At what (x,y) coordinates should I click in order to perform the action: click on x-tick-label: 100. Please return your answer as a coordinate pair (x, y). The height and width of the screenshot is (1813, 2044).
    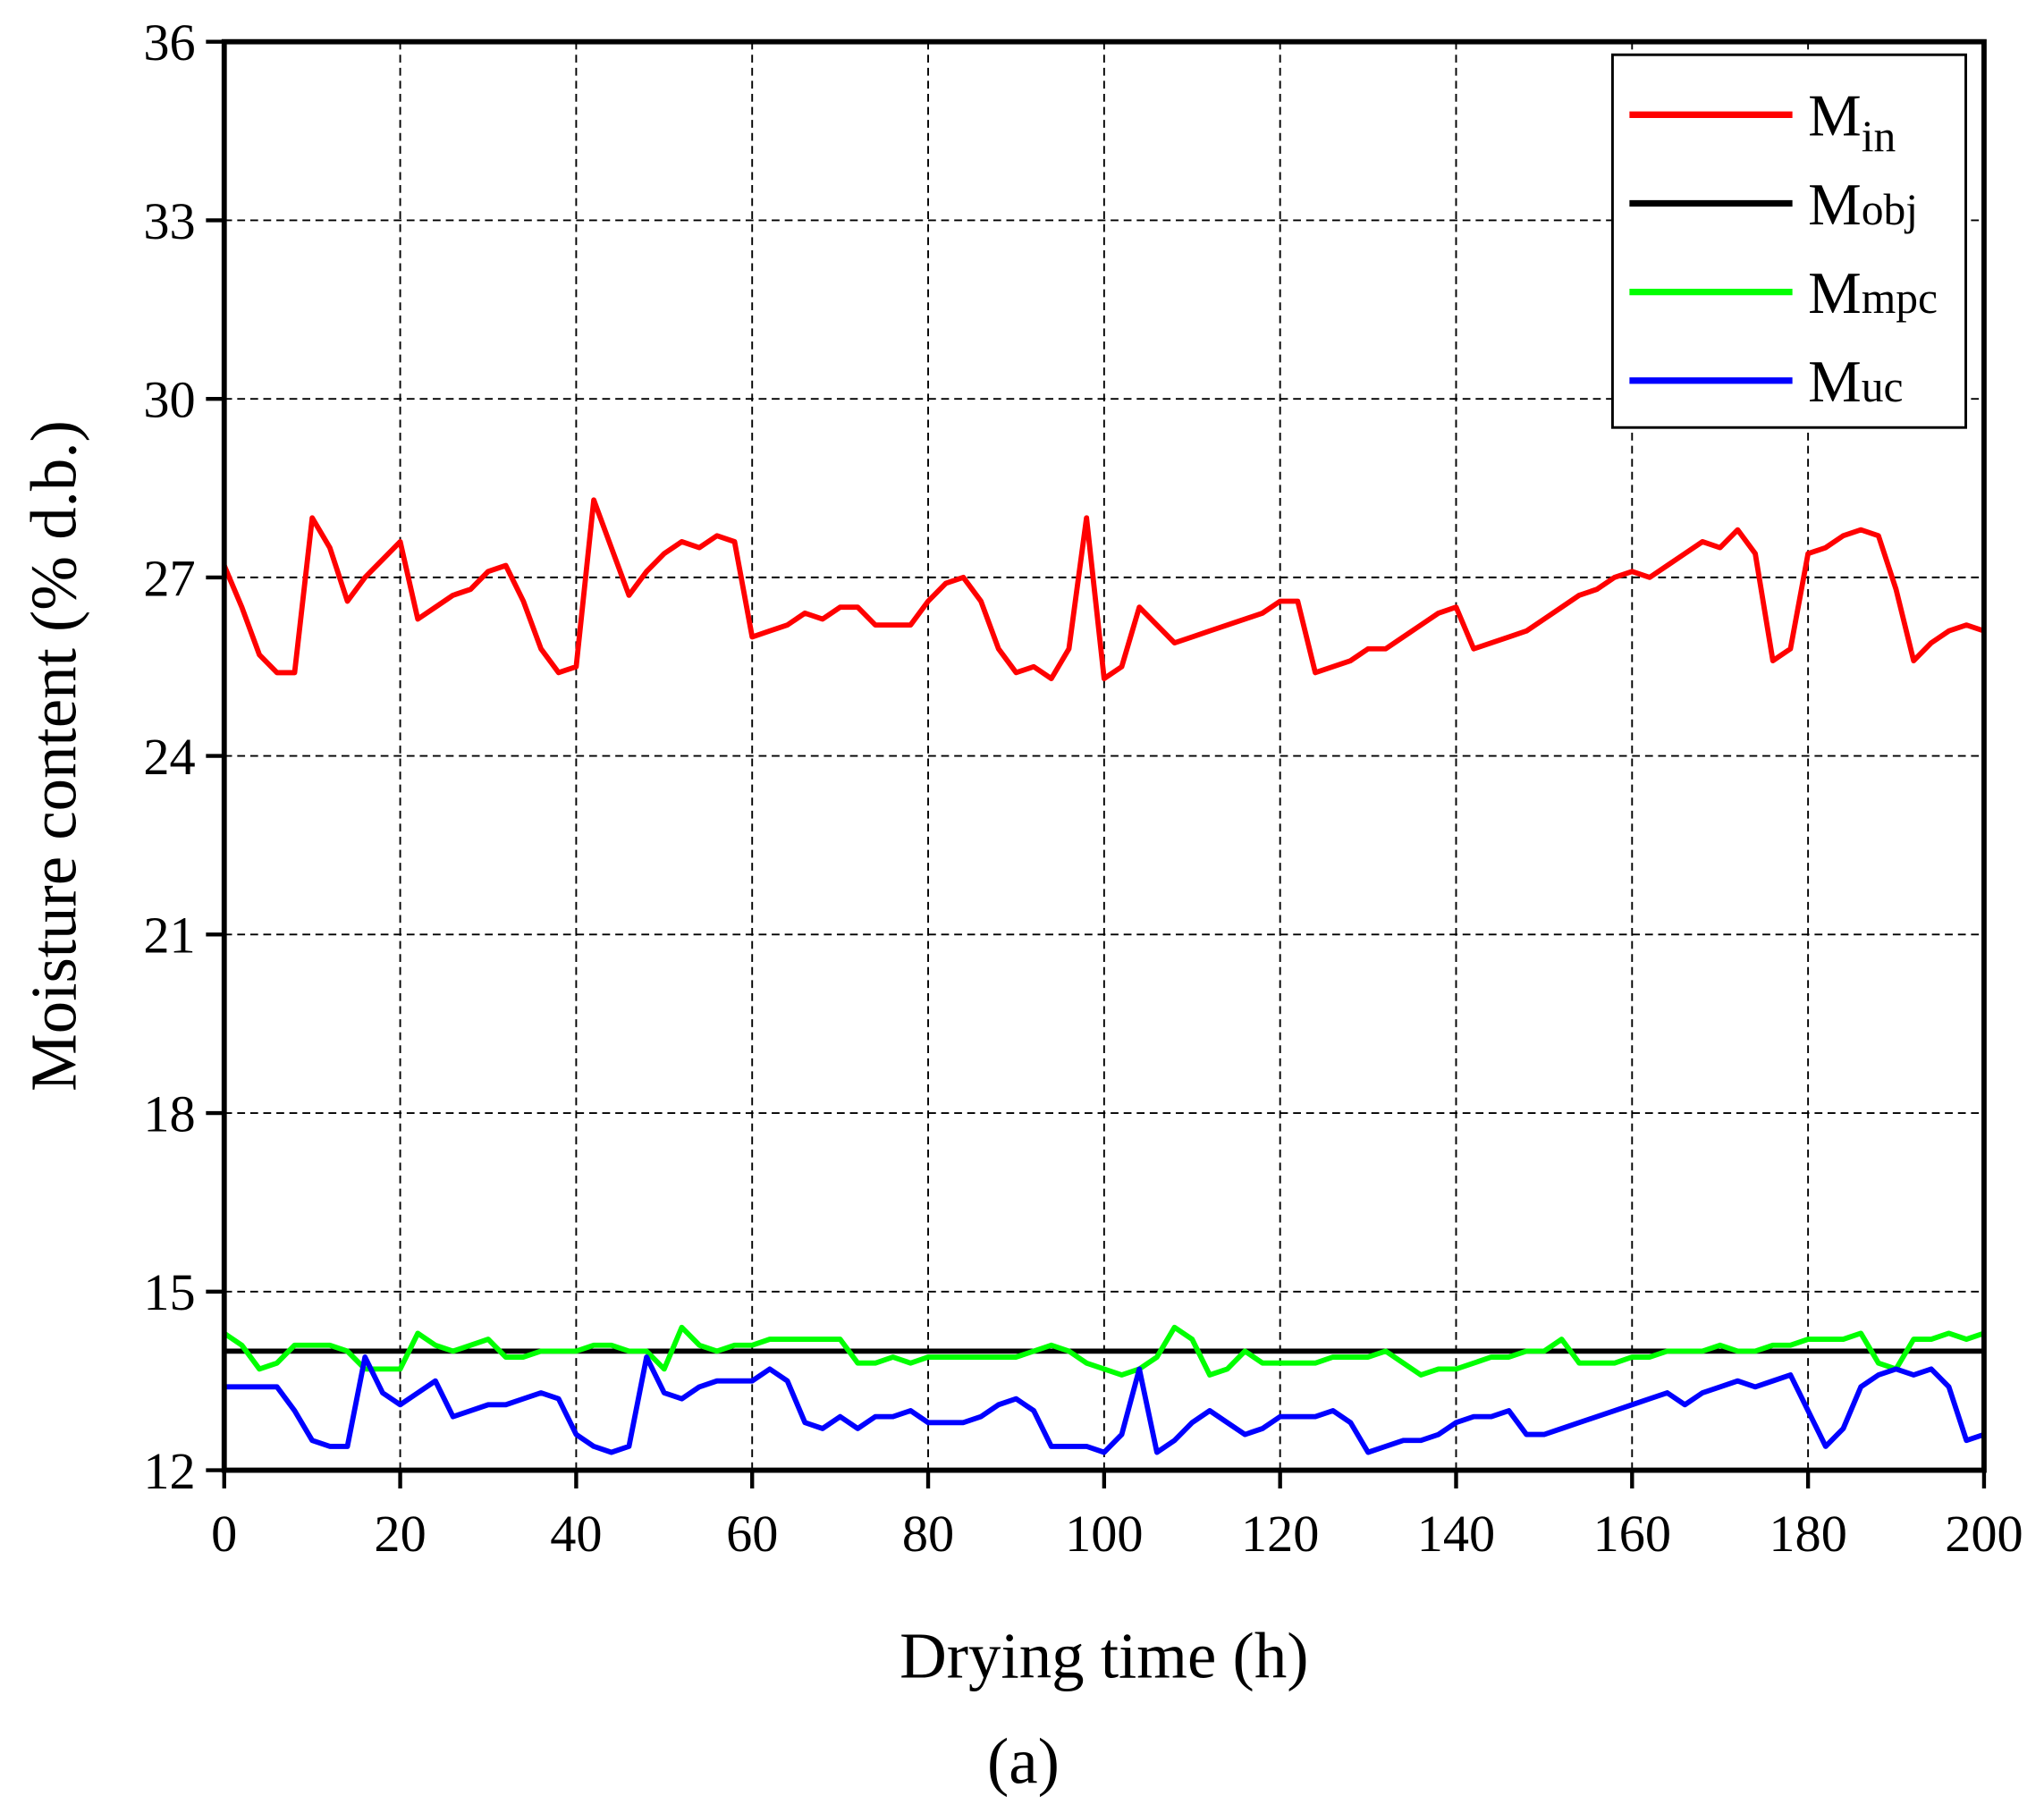
    Looking at the image, I should click on (1104, 1534).